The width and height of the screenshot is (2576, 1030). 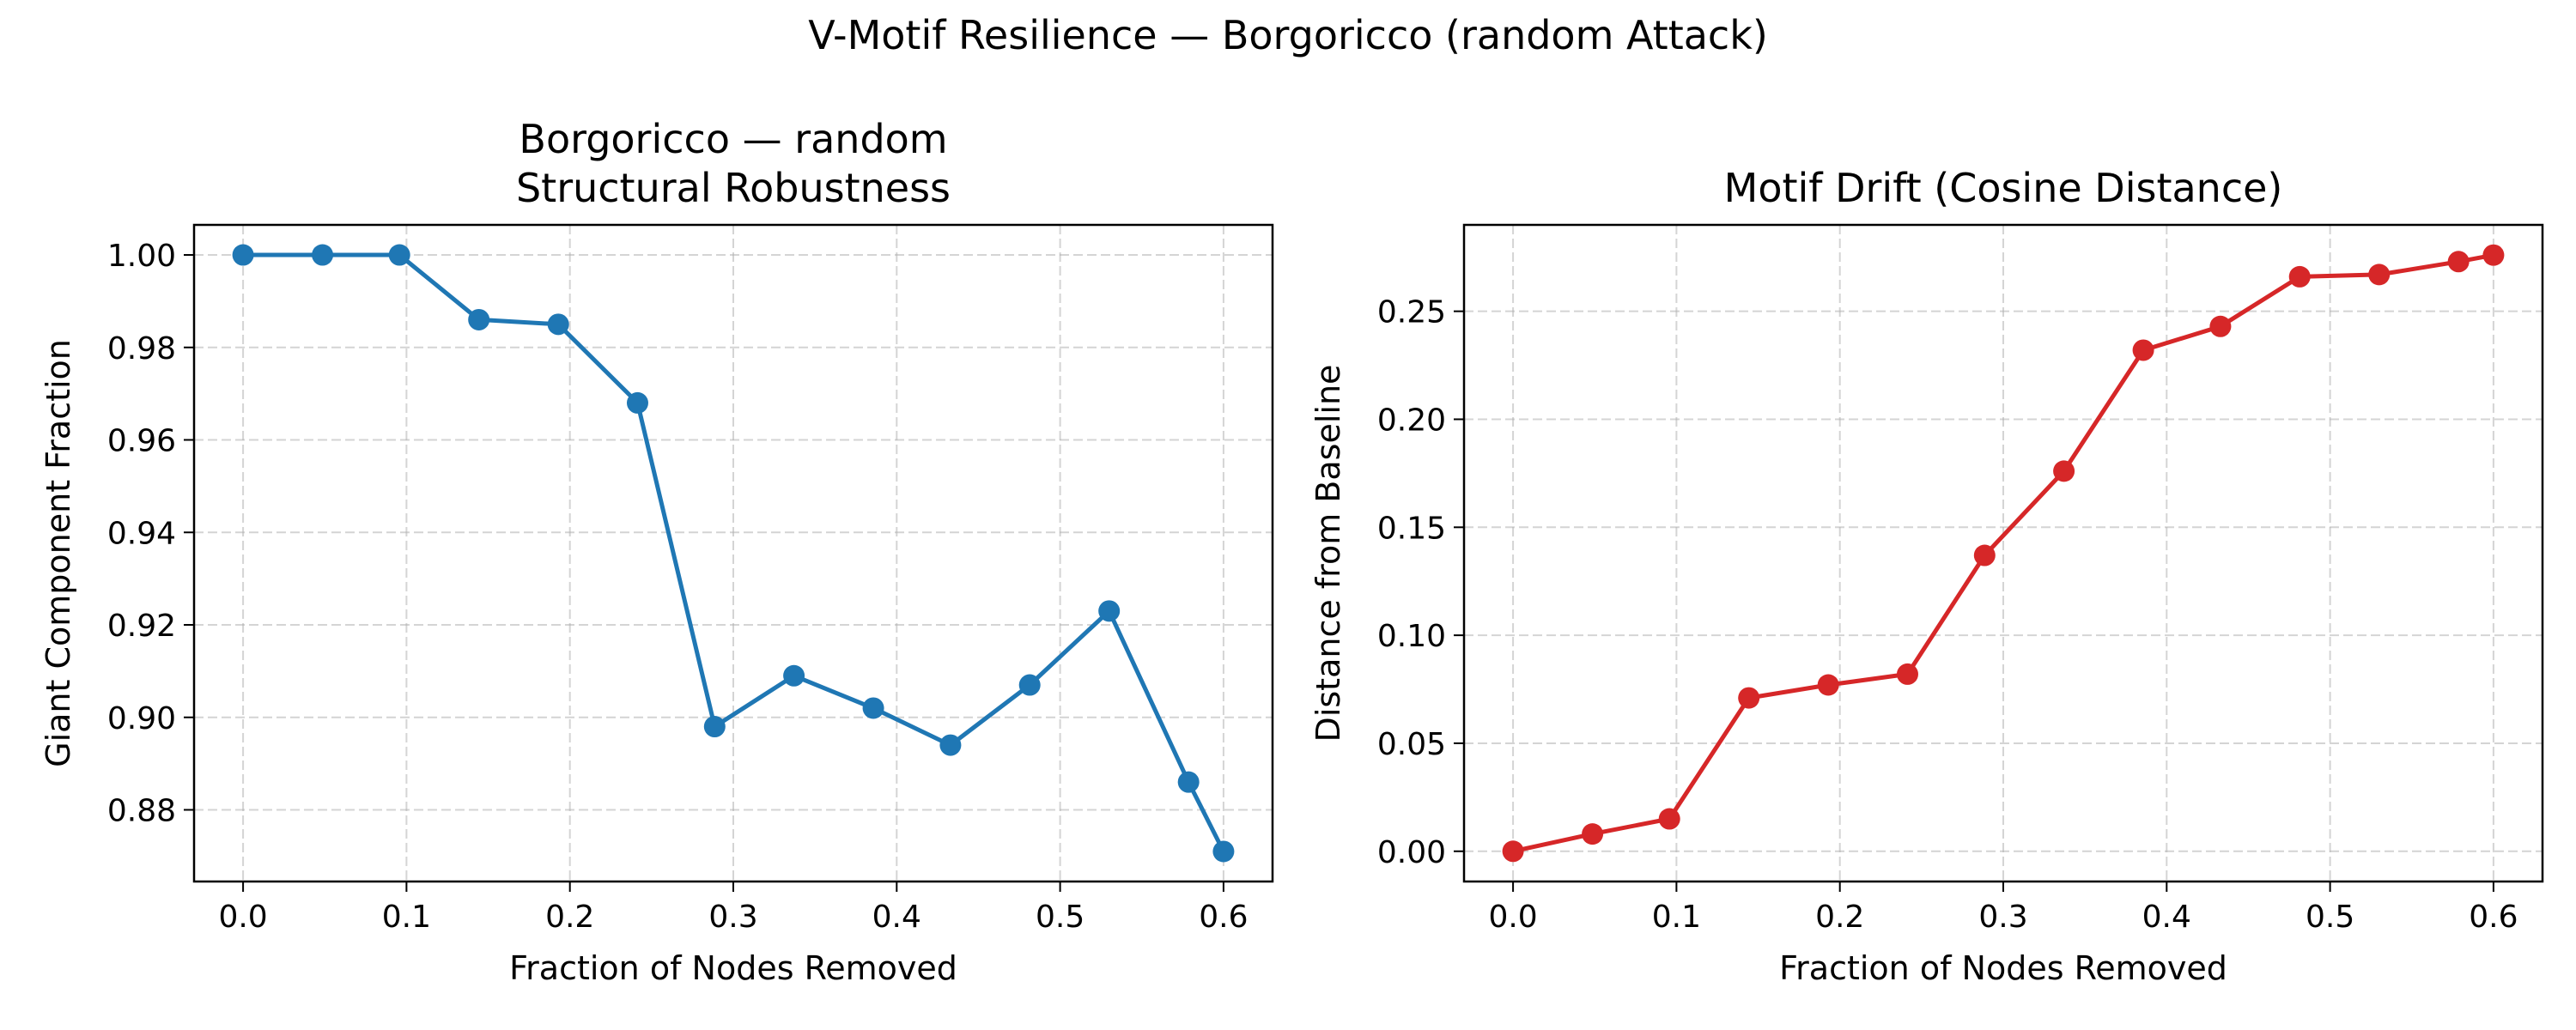 I want to click on y-tick-label: 0.98, so click(x=142, y=349).